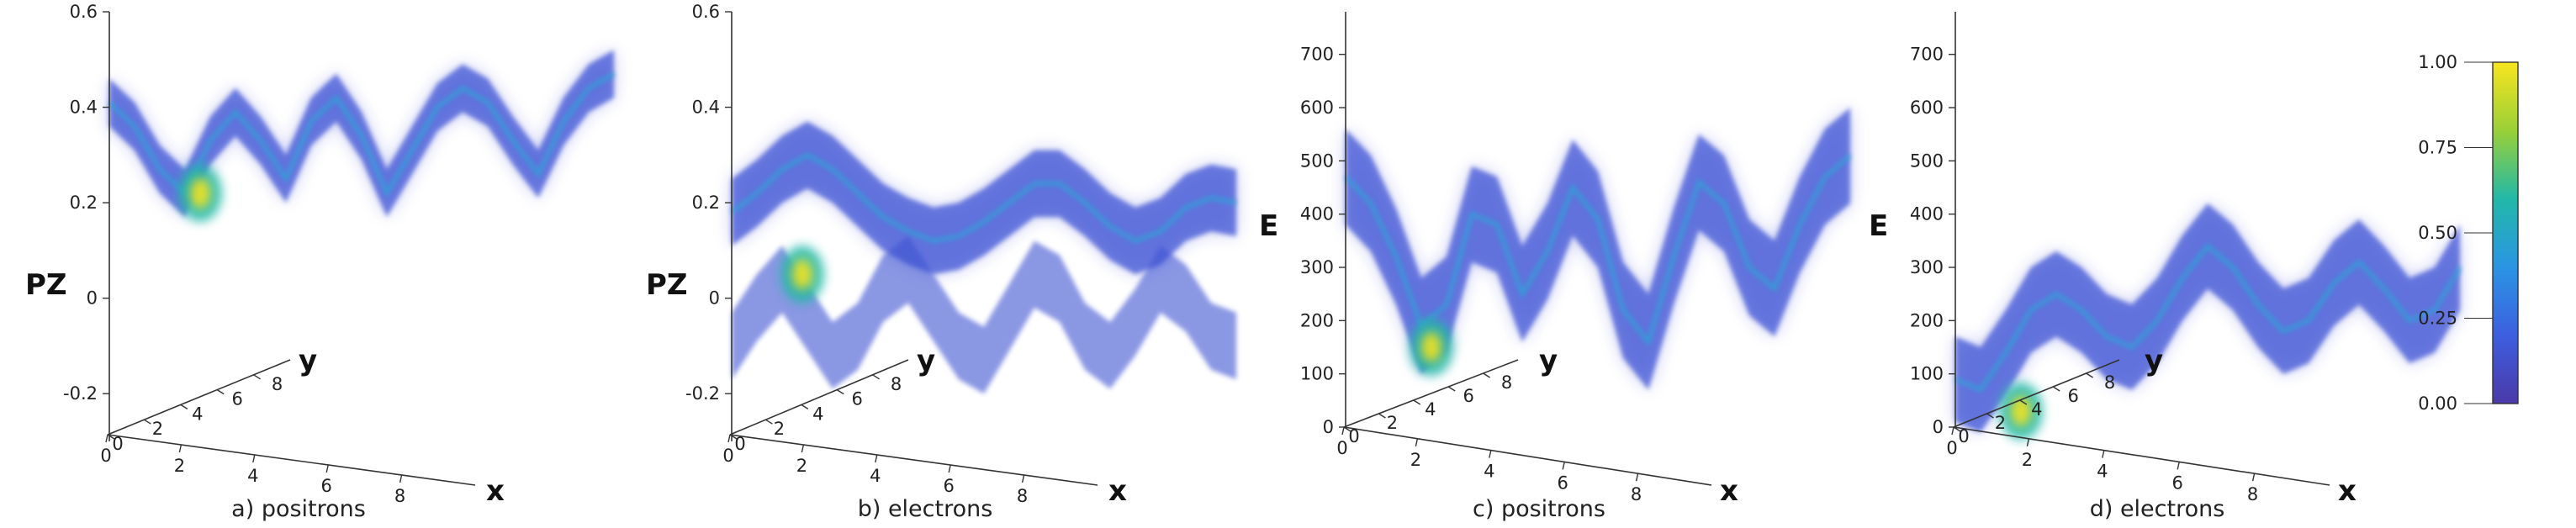 The height and width of the screenshot is (528, 2576). Describe the element at coordinates (925, 509) in the screenshot. I see `panel-caption: b) electrons` at that location.